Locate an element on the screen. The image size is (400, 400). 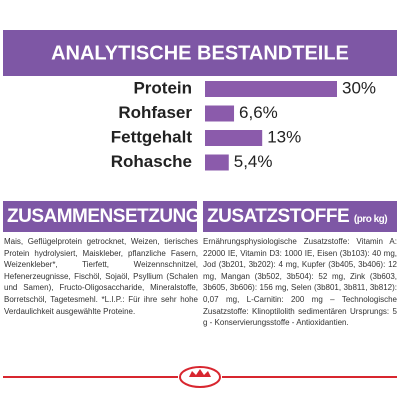
additives-title-text: ZUSATZSTOFFE is located at coordinates (278, 216).